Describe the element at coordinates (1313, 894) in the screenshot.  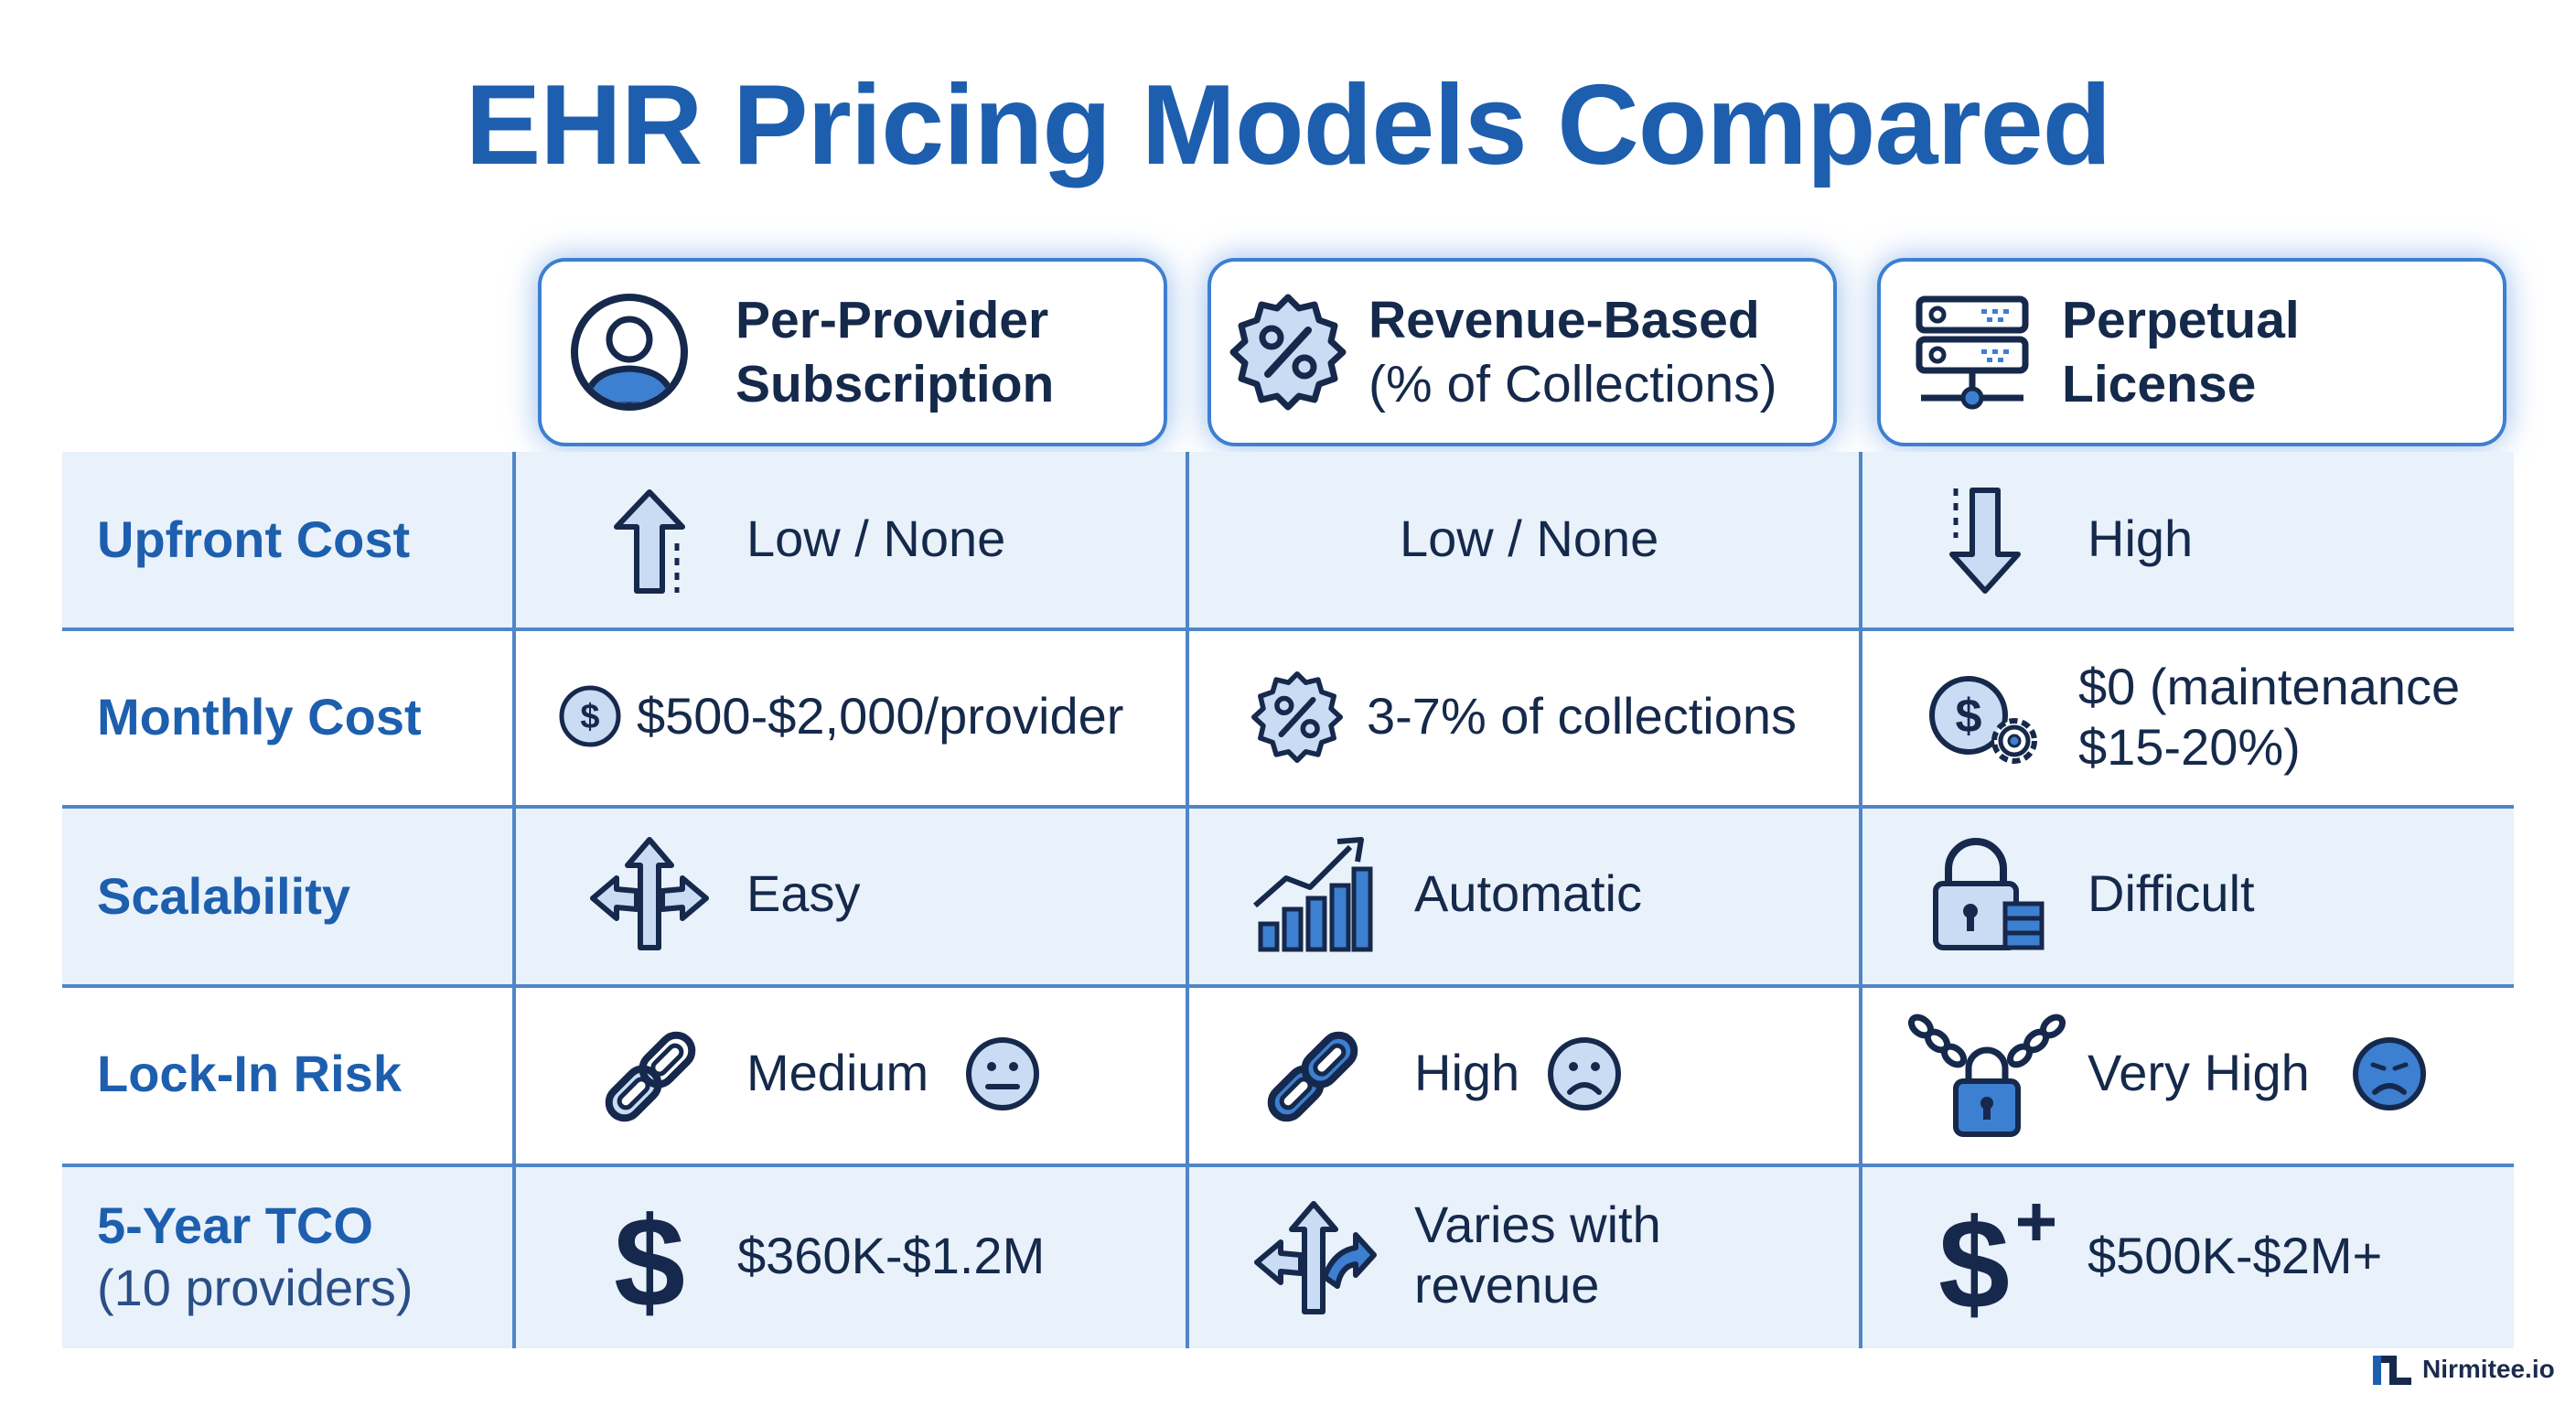
I see `growth-chart-icon` at that location.